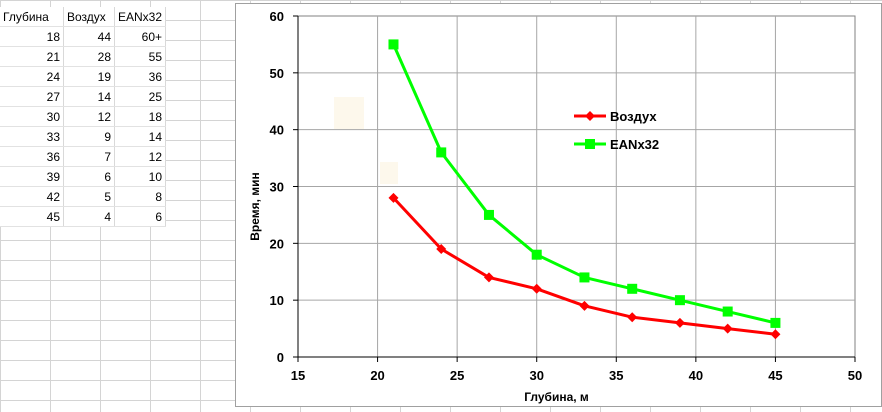 Image resolution: width=882 pixels, height=412 pixels. What do you see at coordinates (140, 56) in the screenshot?
I see `cell-eanx32: 55` at bounding box center [140, 56].